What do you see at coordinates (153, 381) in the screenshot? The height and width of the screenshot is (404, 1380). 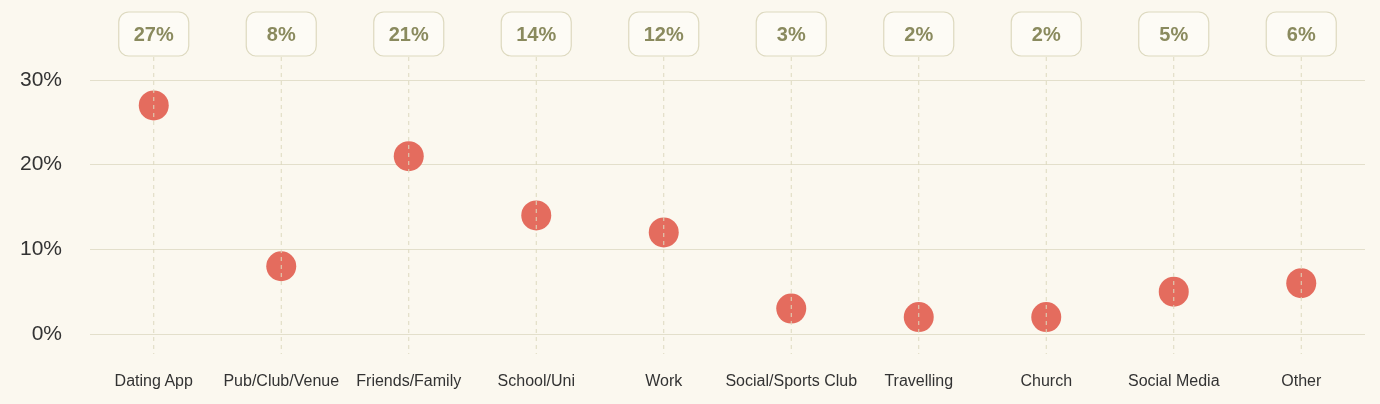 I see `x-tick-label: Dating App` at bounding box center [153, 381].